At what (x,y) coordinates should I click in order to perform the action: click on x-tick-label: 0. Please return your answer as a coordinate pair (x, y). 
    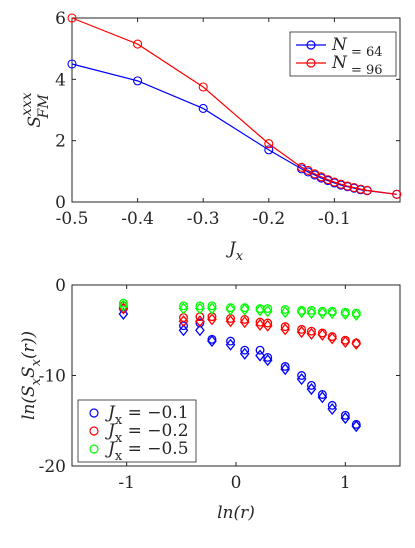
    Looking at the image, I should click on (236, 483).